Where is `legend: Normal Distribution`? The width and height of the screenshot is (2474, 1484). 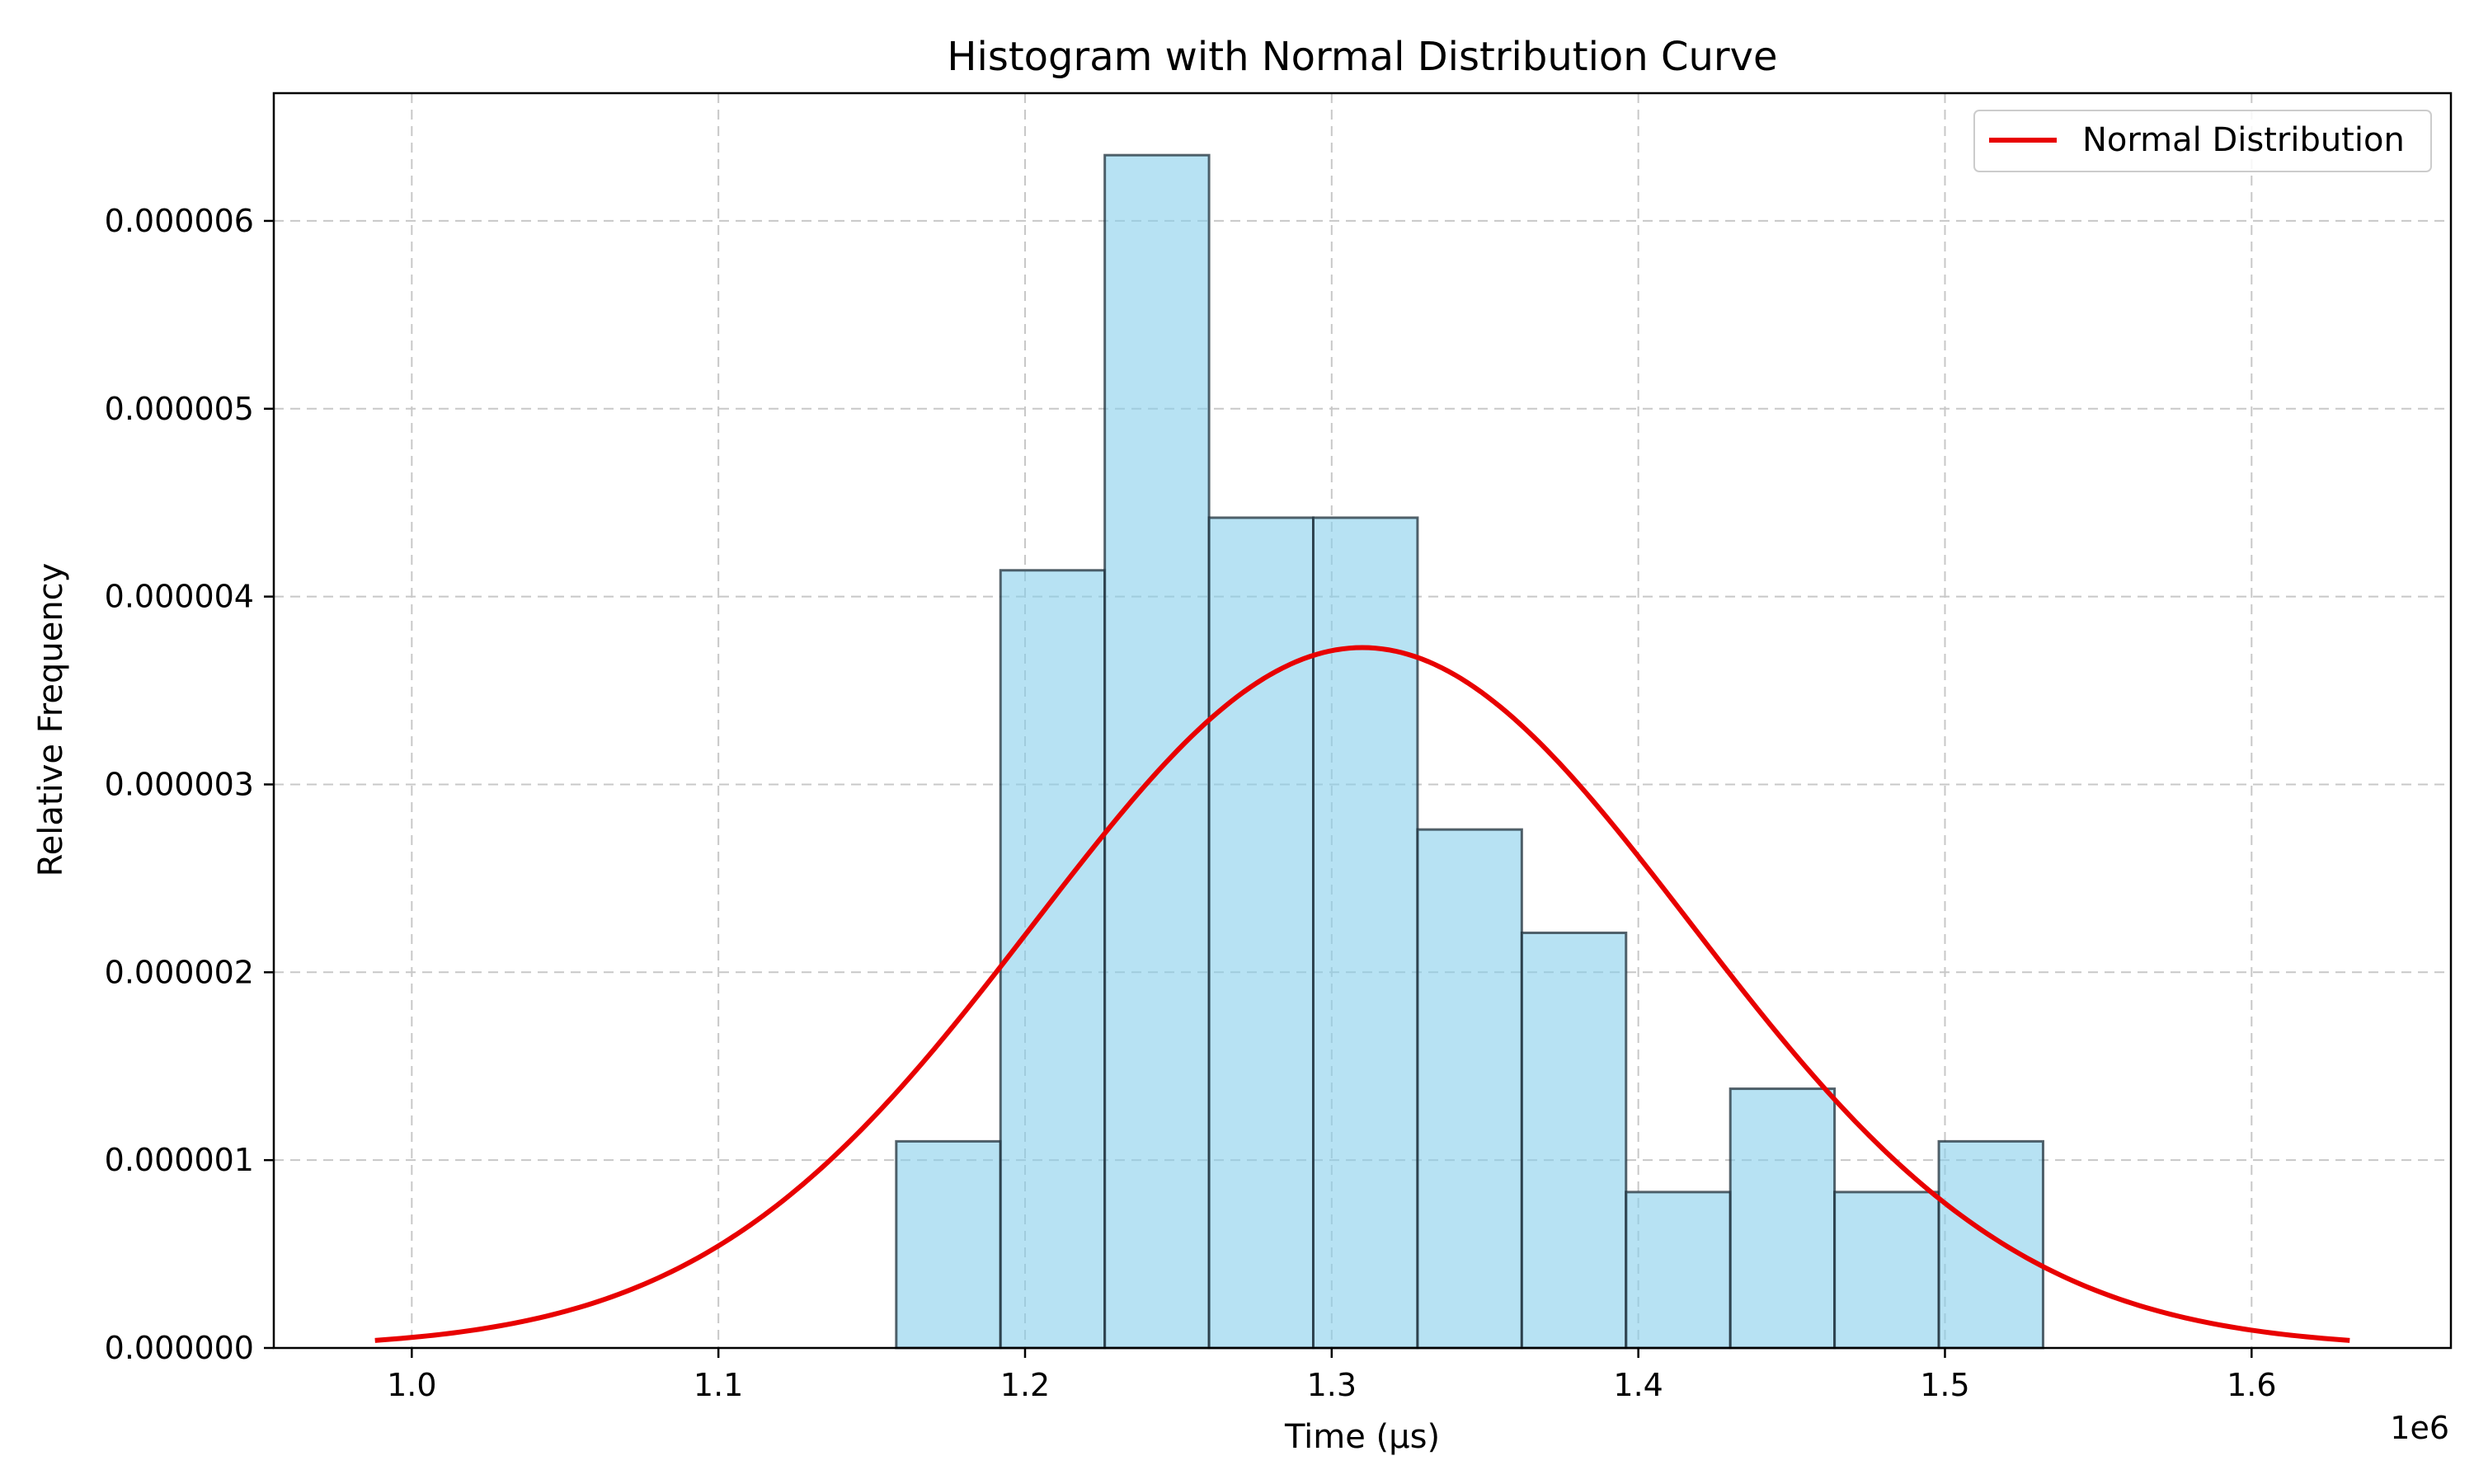
legend: Normal Distribution is located at coordinates (2202, 141).